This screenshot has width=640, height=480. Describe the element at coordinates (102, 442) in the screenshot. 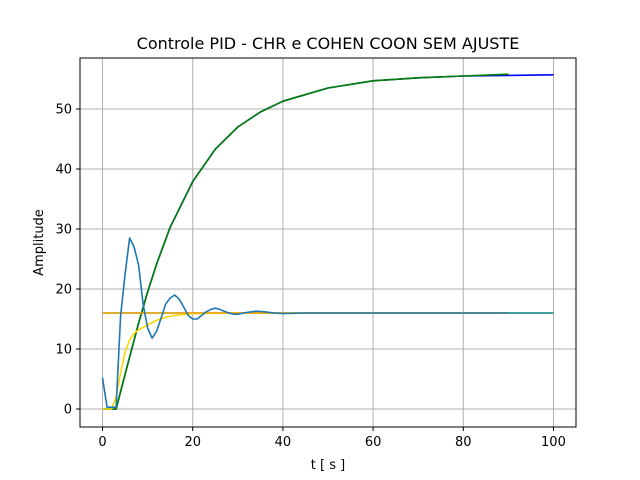

I see `x-tick-label: 0` at that location.